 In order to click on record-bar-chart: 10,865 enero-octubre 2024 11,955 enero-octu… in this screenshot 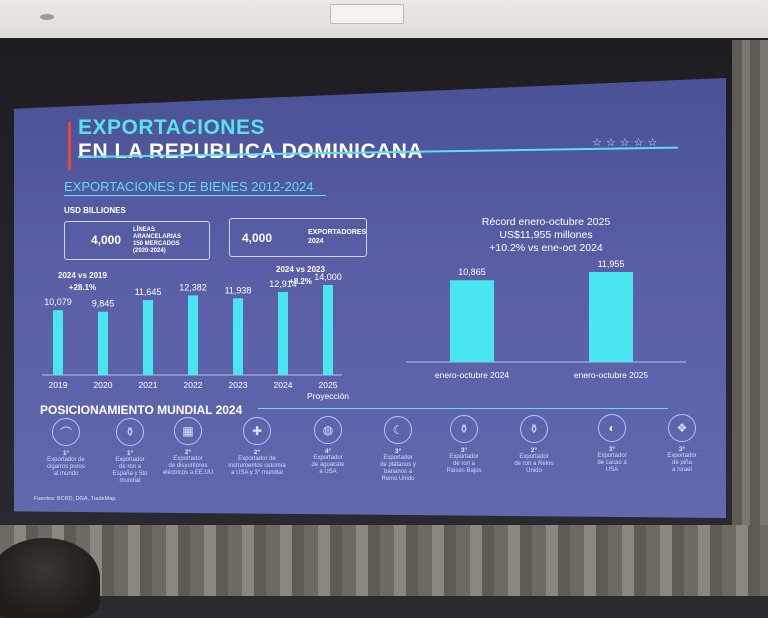, I will do `click(546, 319)`.